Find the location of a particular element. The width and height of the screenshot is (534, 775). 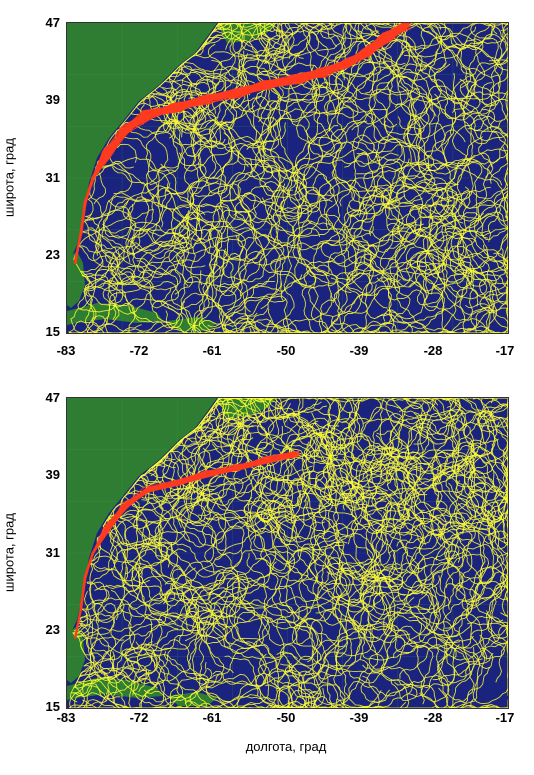

x-tick-label: -61 is located at coordinates (212, 717).